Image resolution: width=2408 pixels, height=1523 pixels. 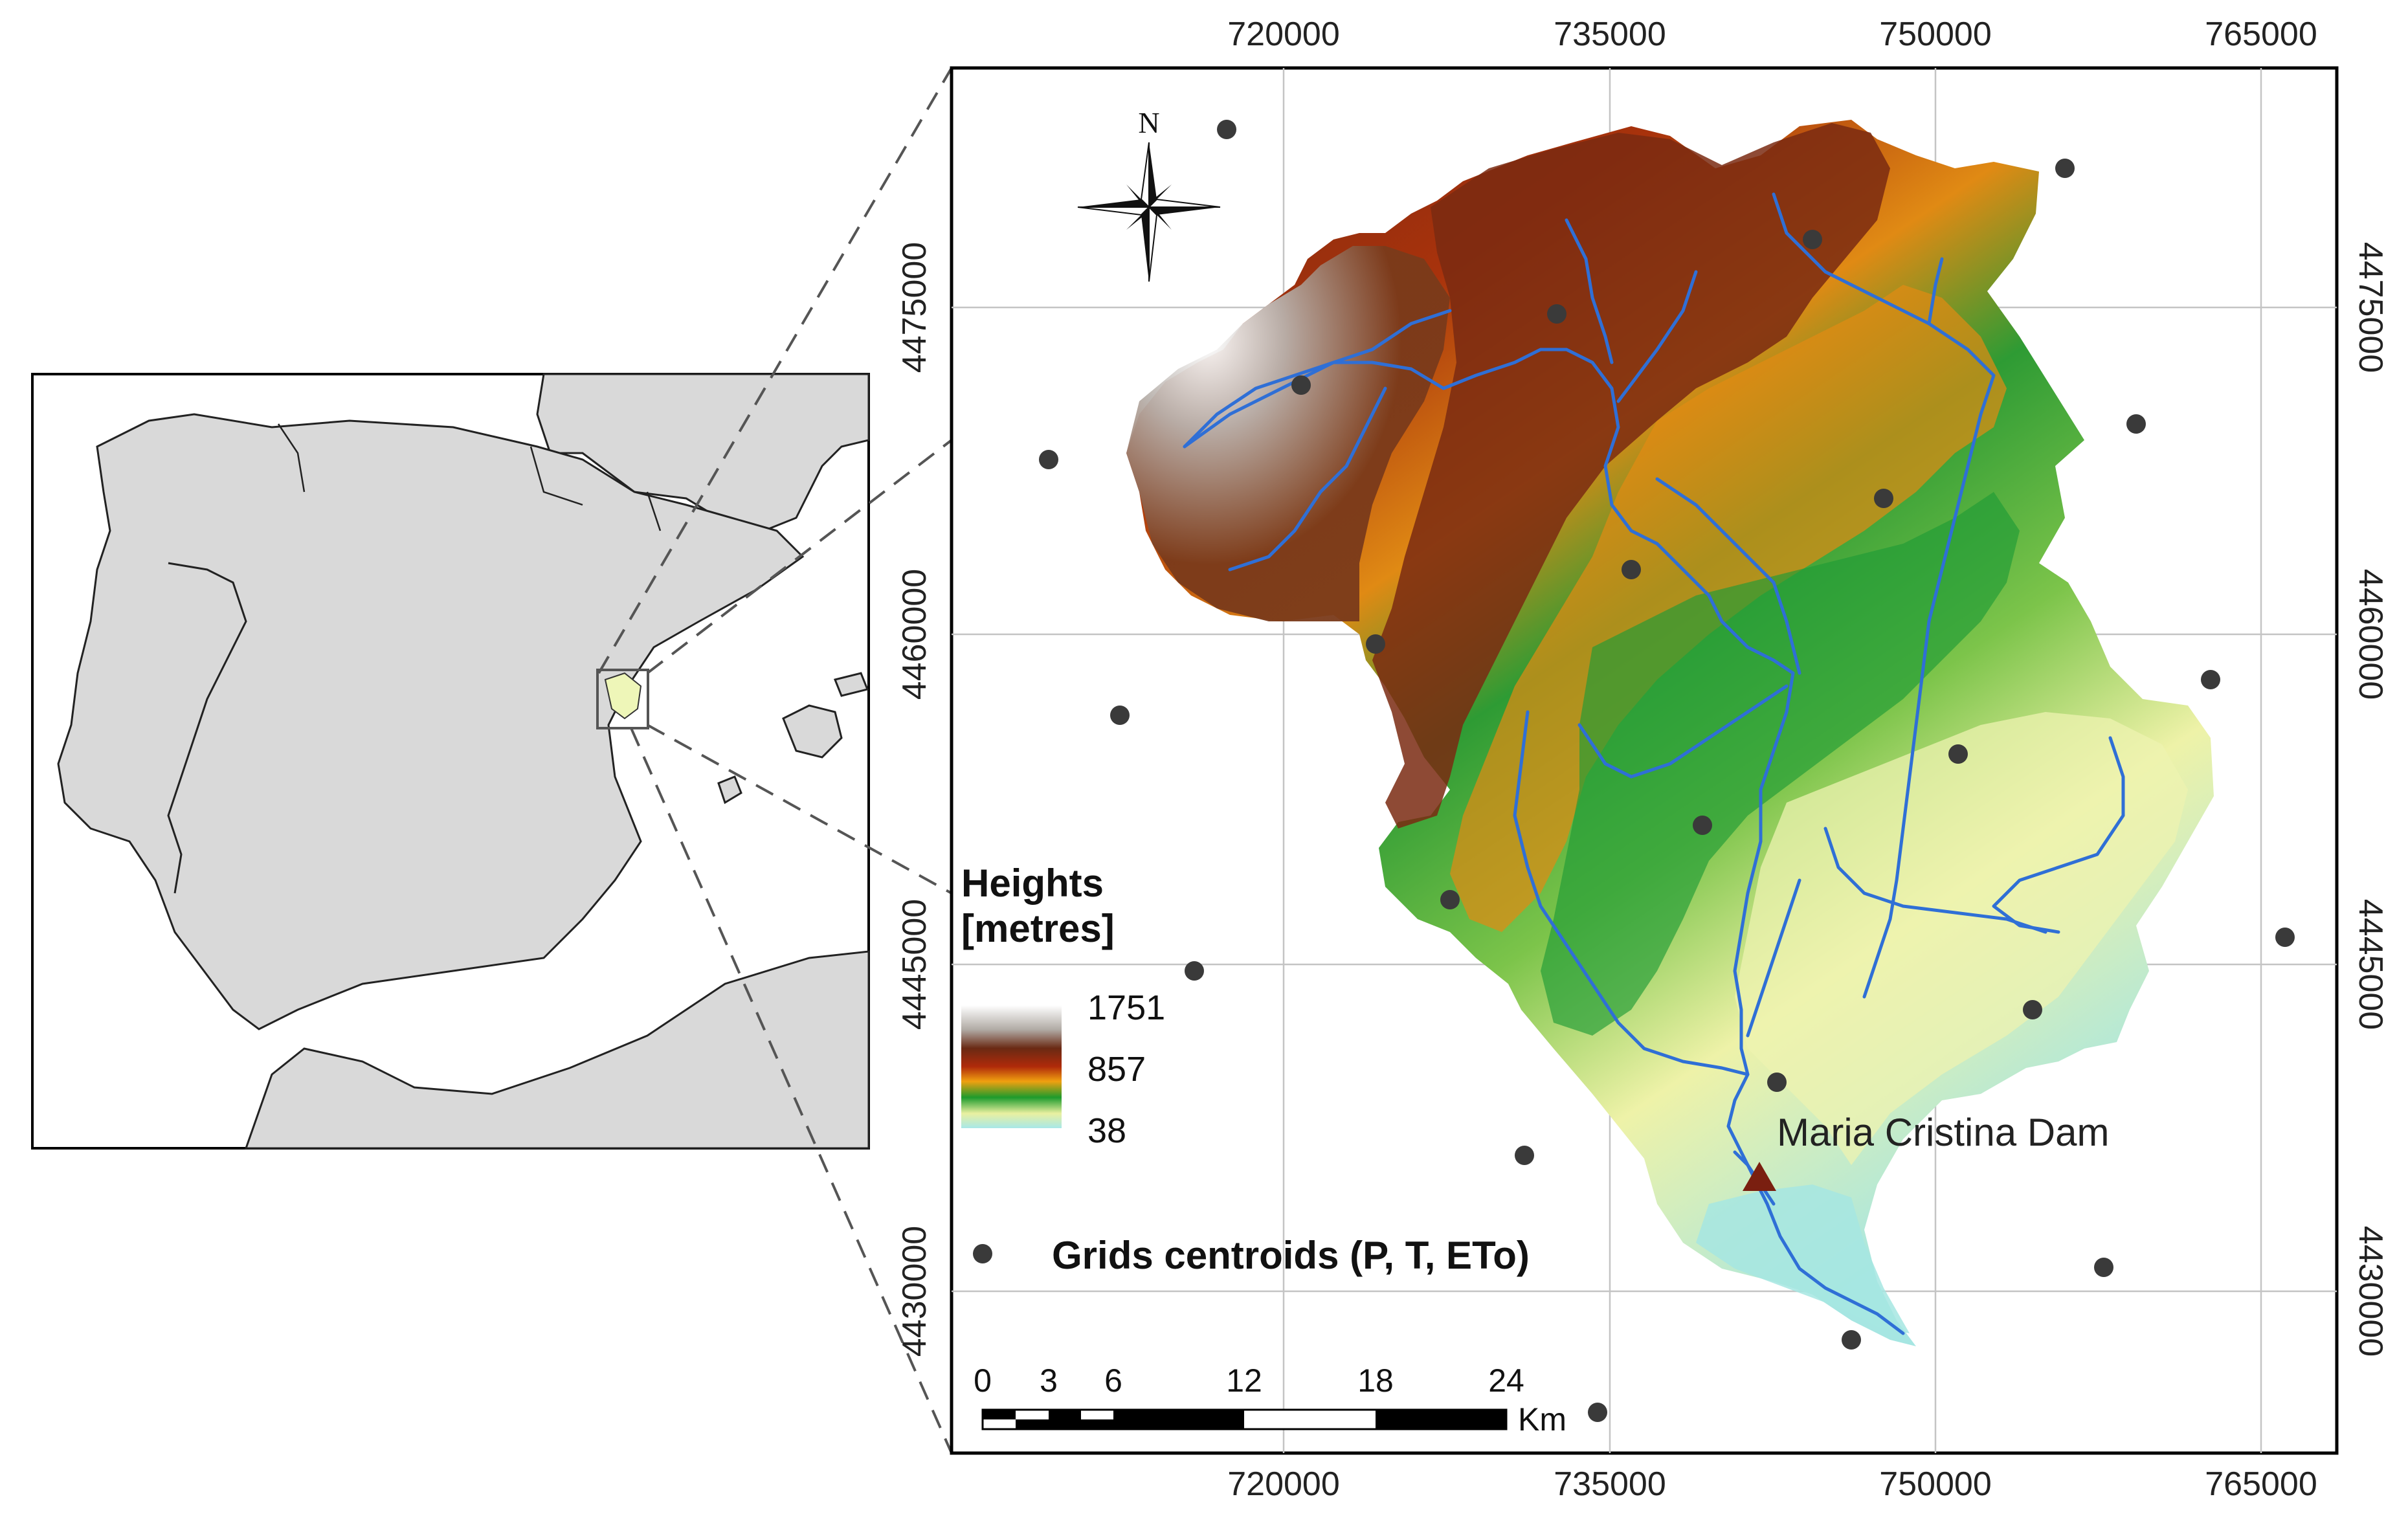 What do you see at coordinates (1683, 732) in the screenshot?
I see `river-trib-sw` at bounding box center [1683, 732].